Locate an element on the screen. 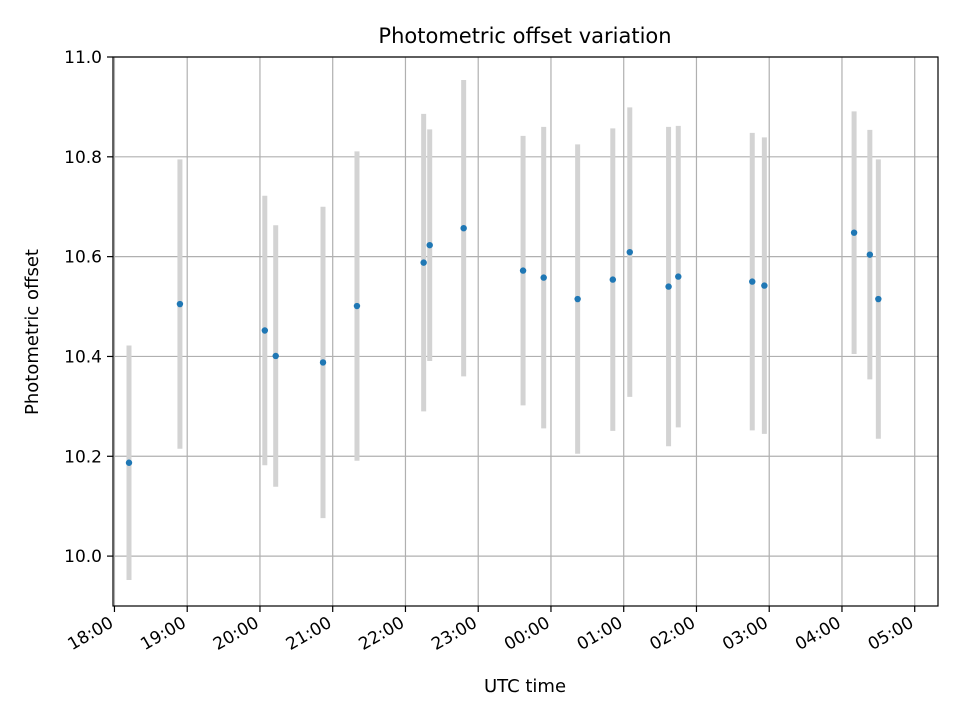  y-axis: 10.0 10.2 10.4 10.6 10.8 11.0 is located at coordinates (88, 307).